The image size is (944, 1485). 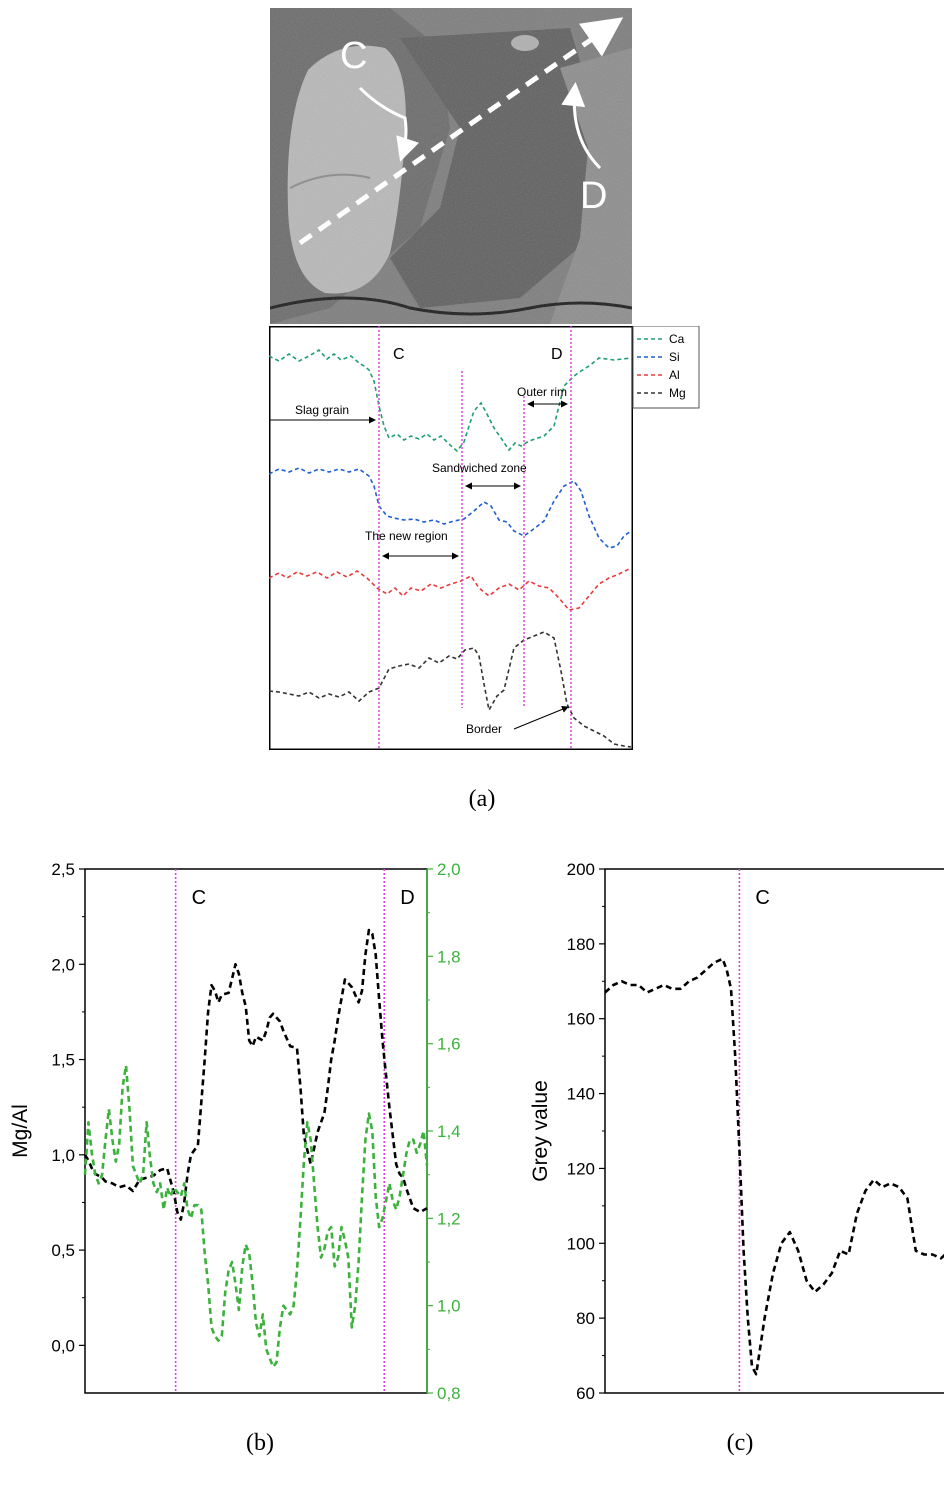 I want to click on y-tick-label: 0,5, so click(x=63, y=1250).